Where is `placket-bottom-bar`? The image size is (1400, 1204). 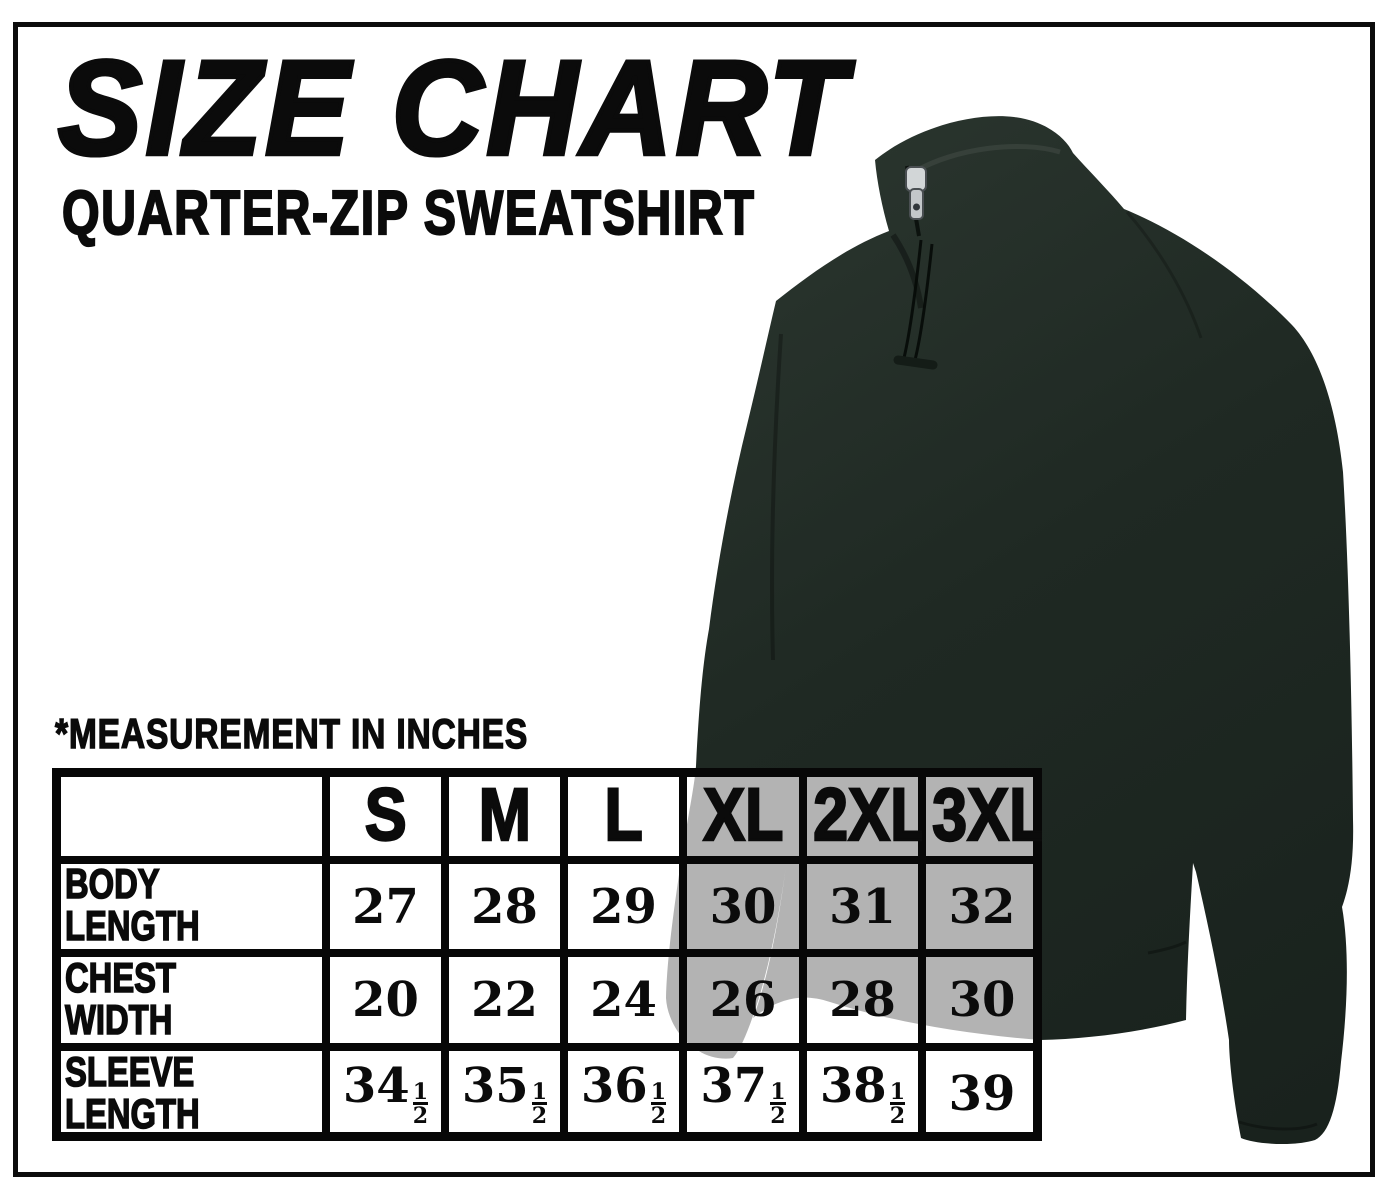
placket-bottom-bar is located at coordinates (915, 362).